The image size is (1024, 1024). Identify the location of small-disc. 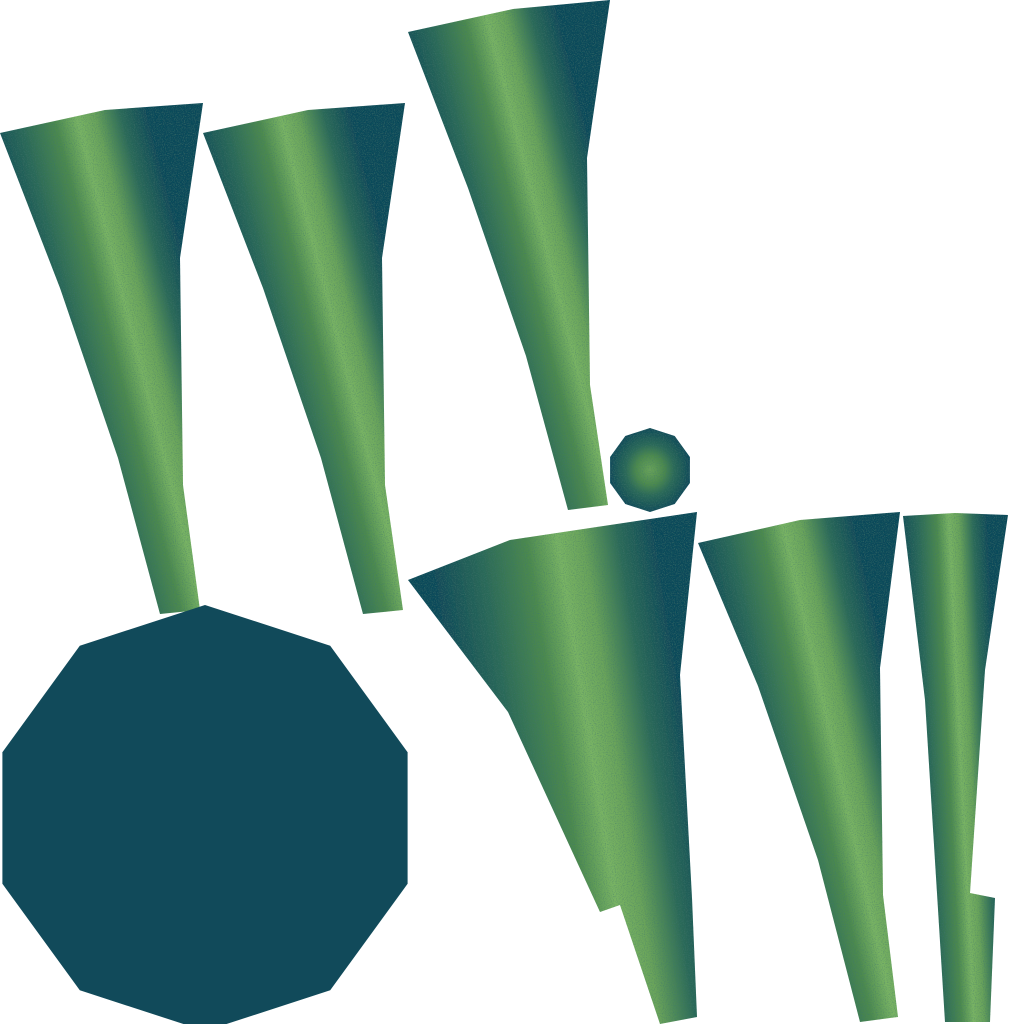
(650, 470).